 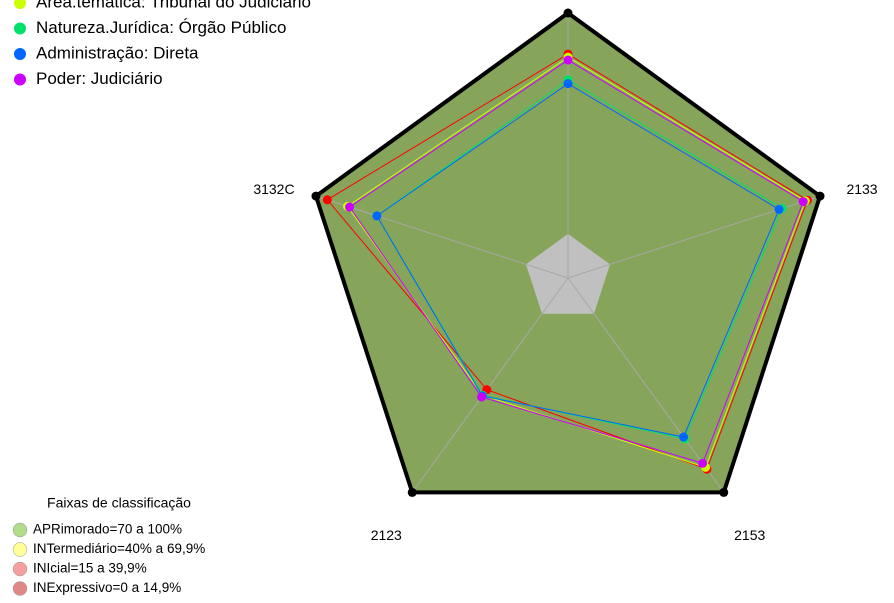 I want to click on bands-title: Faixas de classificação, so click(x=119, y=503).